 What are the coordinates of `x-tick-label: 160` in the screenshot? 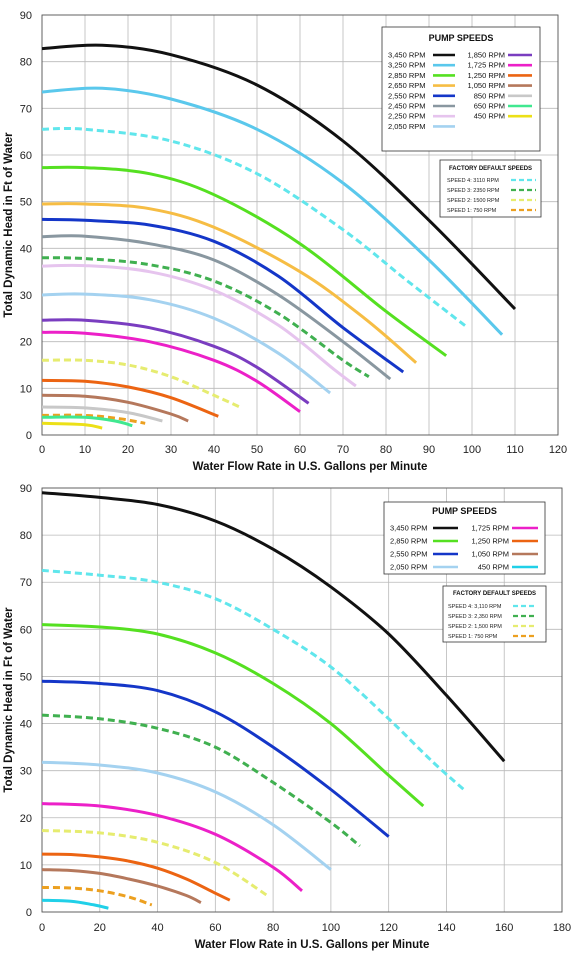 It's located at (504, 928).